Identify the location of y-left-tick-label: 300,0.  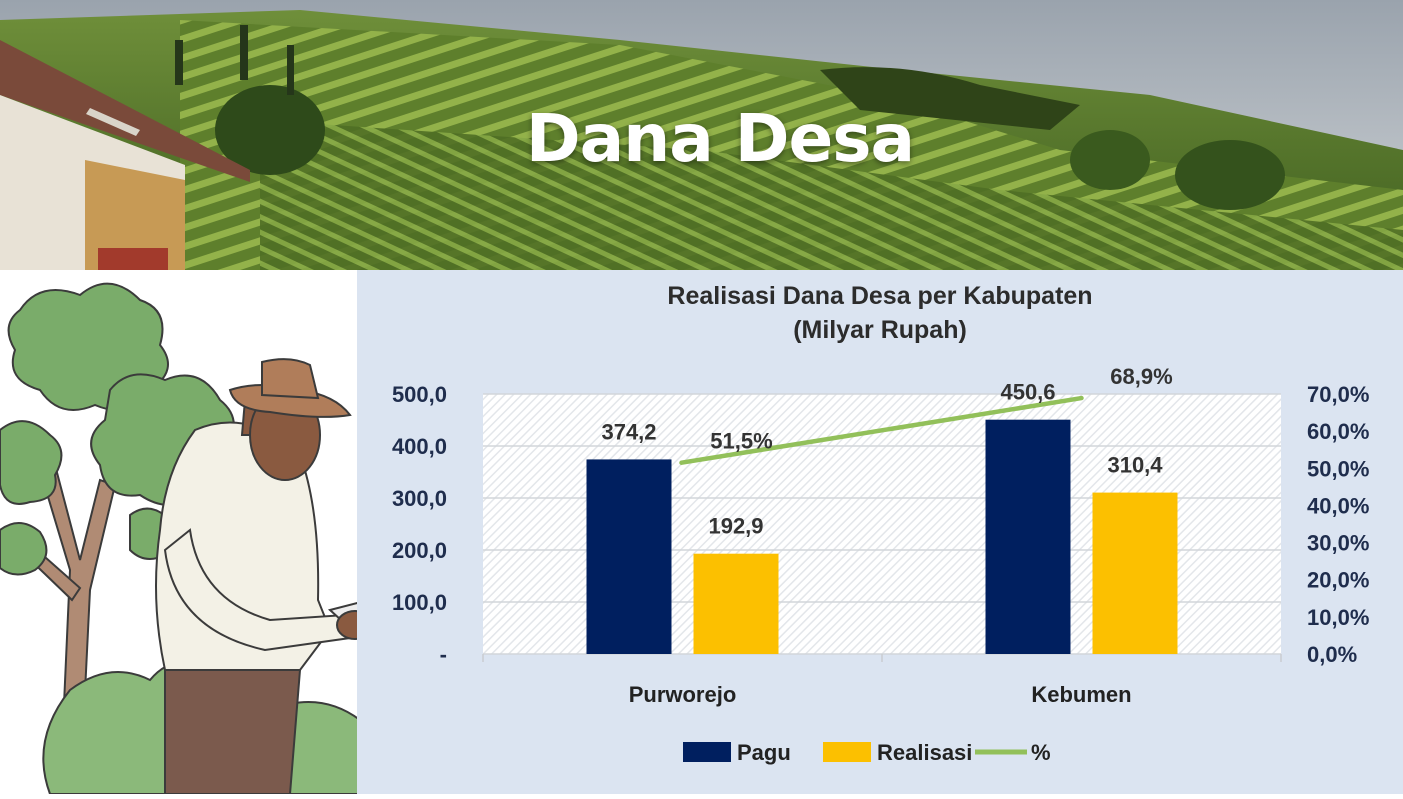
(419, 498).